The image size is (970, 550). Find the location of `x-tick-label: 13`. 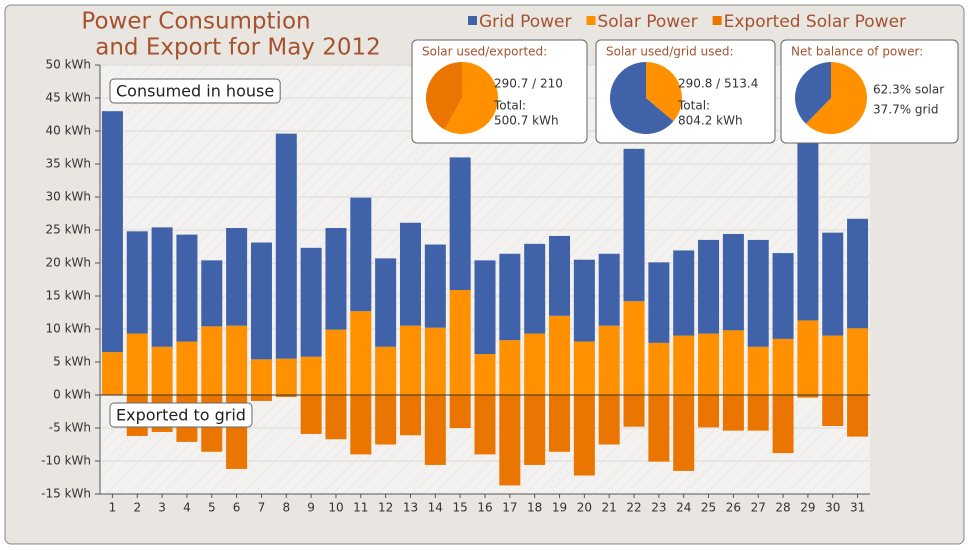

x-tick-label: 13 is located at coordinates (410, 508).